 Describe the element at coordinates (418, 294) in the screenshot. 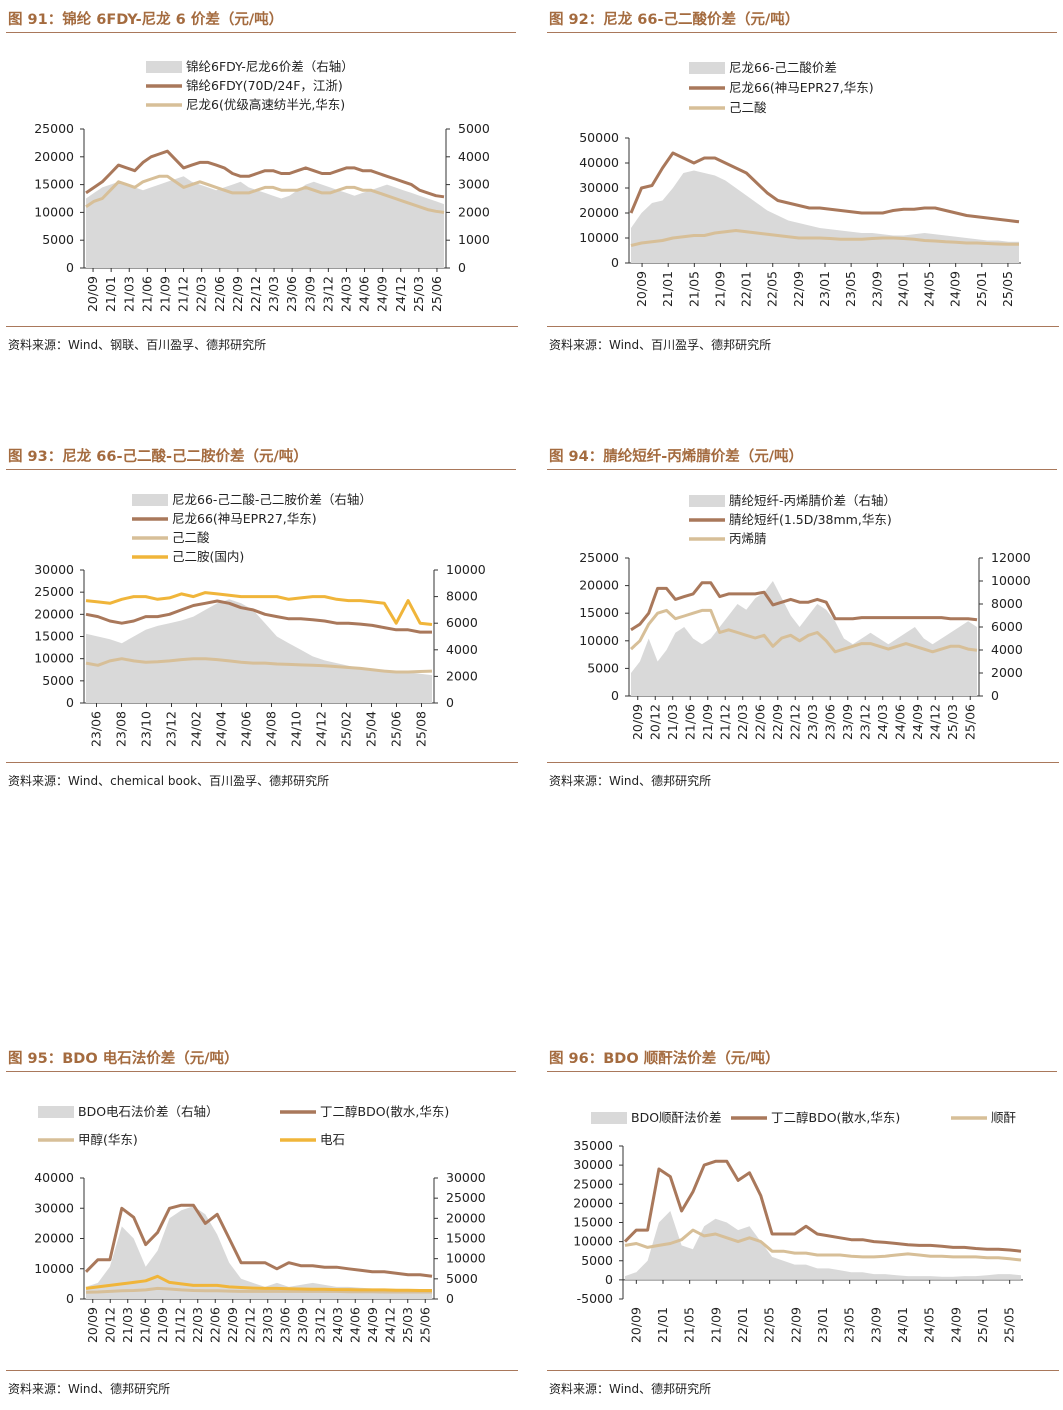

I see `x-tick-label: 25/03` at that location.